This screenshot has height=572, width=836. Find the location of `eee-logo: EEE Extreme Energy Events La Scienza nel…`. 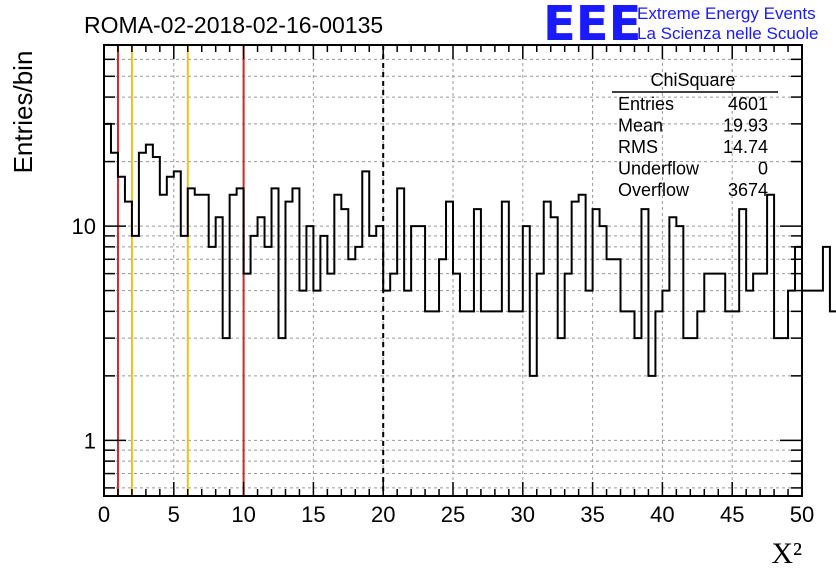

eee-logo: EEE Extreme Energy Events La Scienza nel… is located at coordinates (680, 26).